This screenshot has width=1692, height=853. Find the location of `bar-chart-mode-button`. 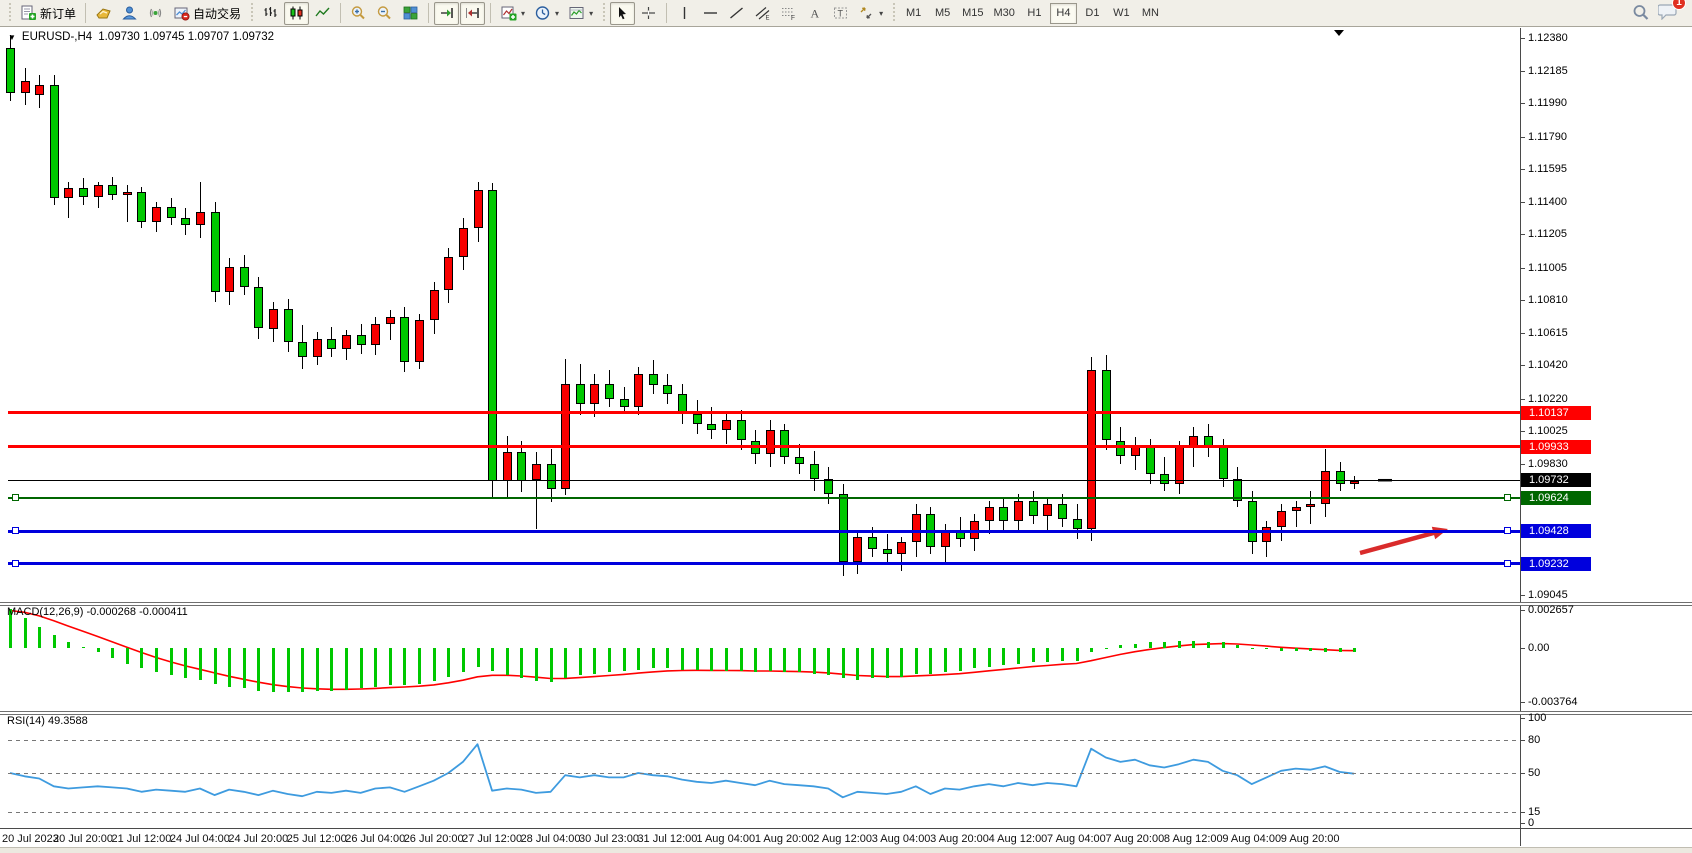

bar-chart-mode-button is located at coordinates (270, 13).